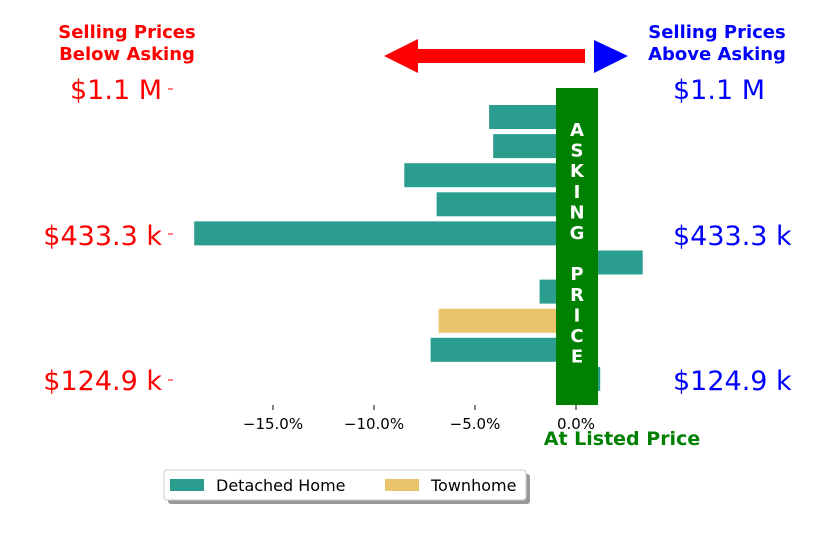 The width and height of the screenshot is (834, 541). I want to click on left-price-bottom: $124.9 k, so click(102, 381).